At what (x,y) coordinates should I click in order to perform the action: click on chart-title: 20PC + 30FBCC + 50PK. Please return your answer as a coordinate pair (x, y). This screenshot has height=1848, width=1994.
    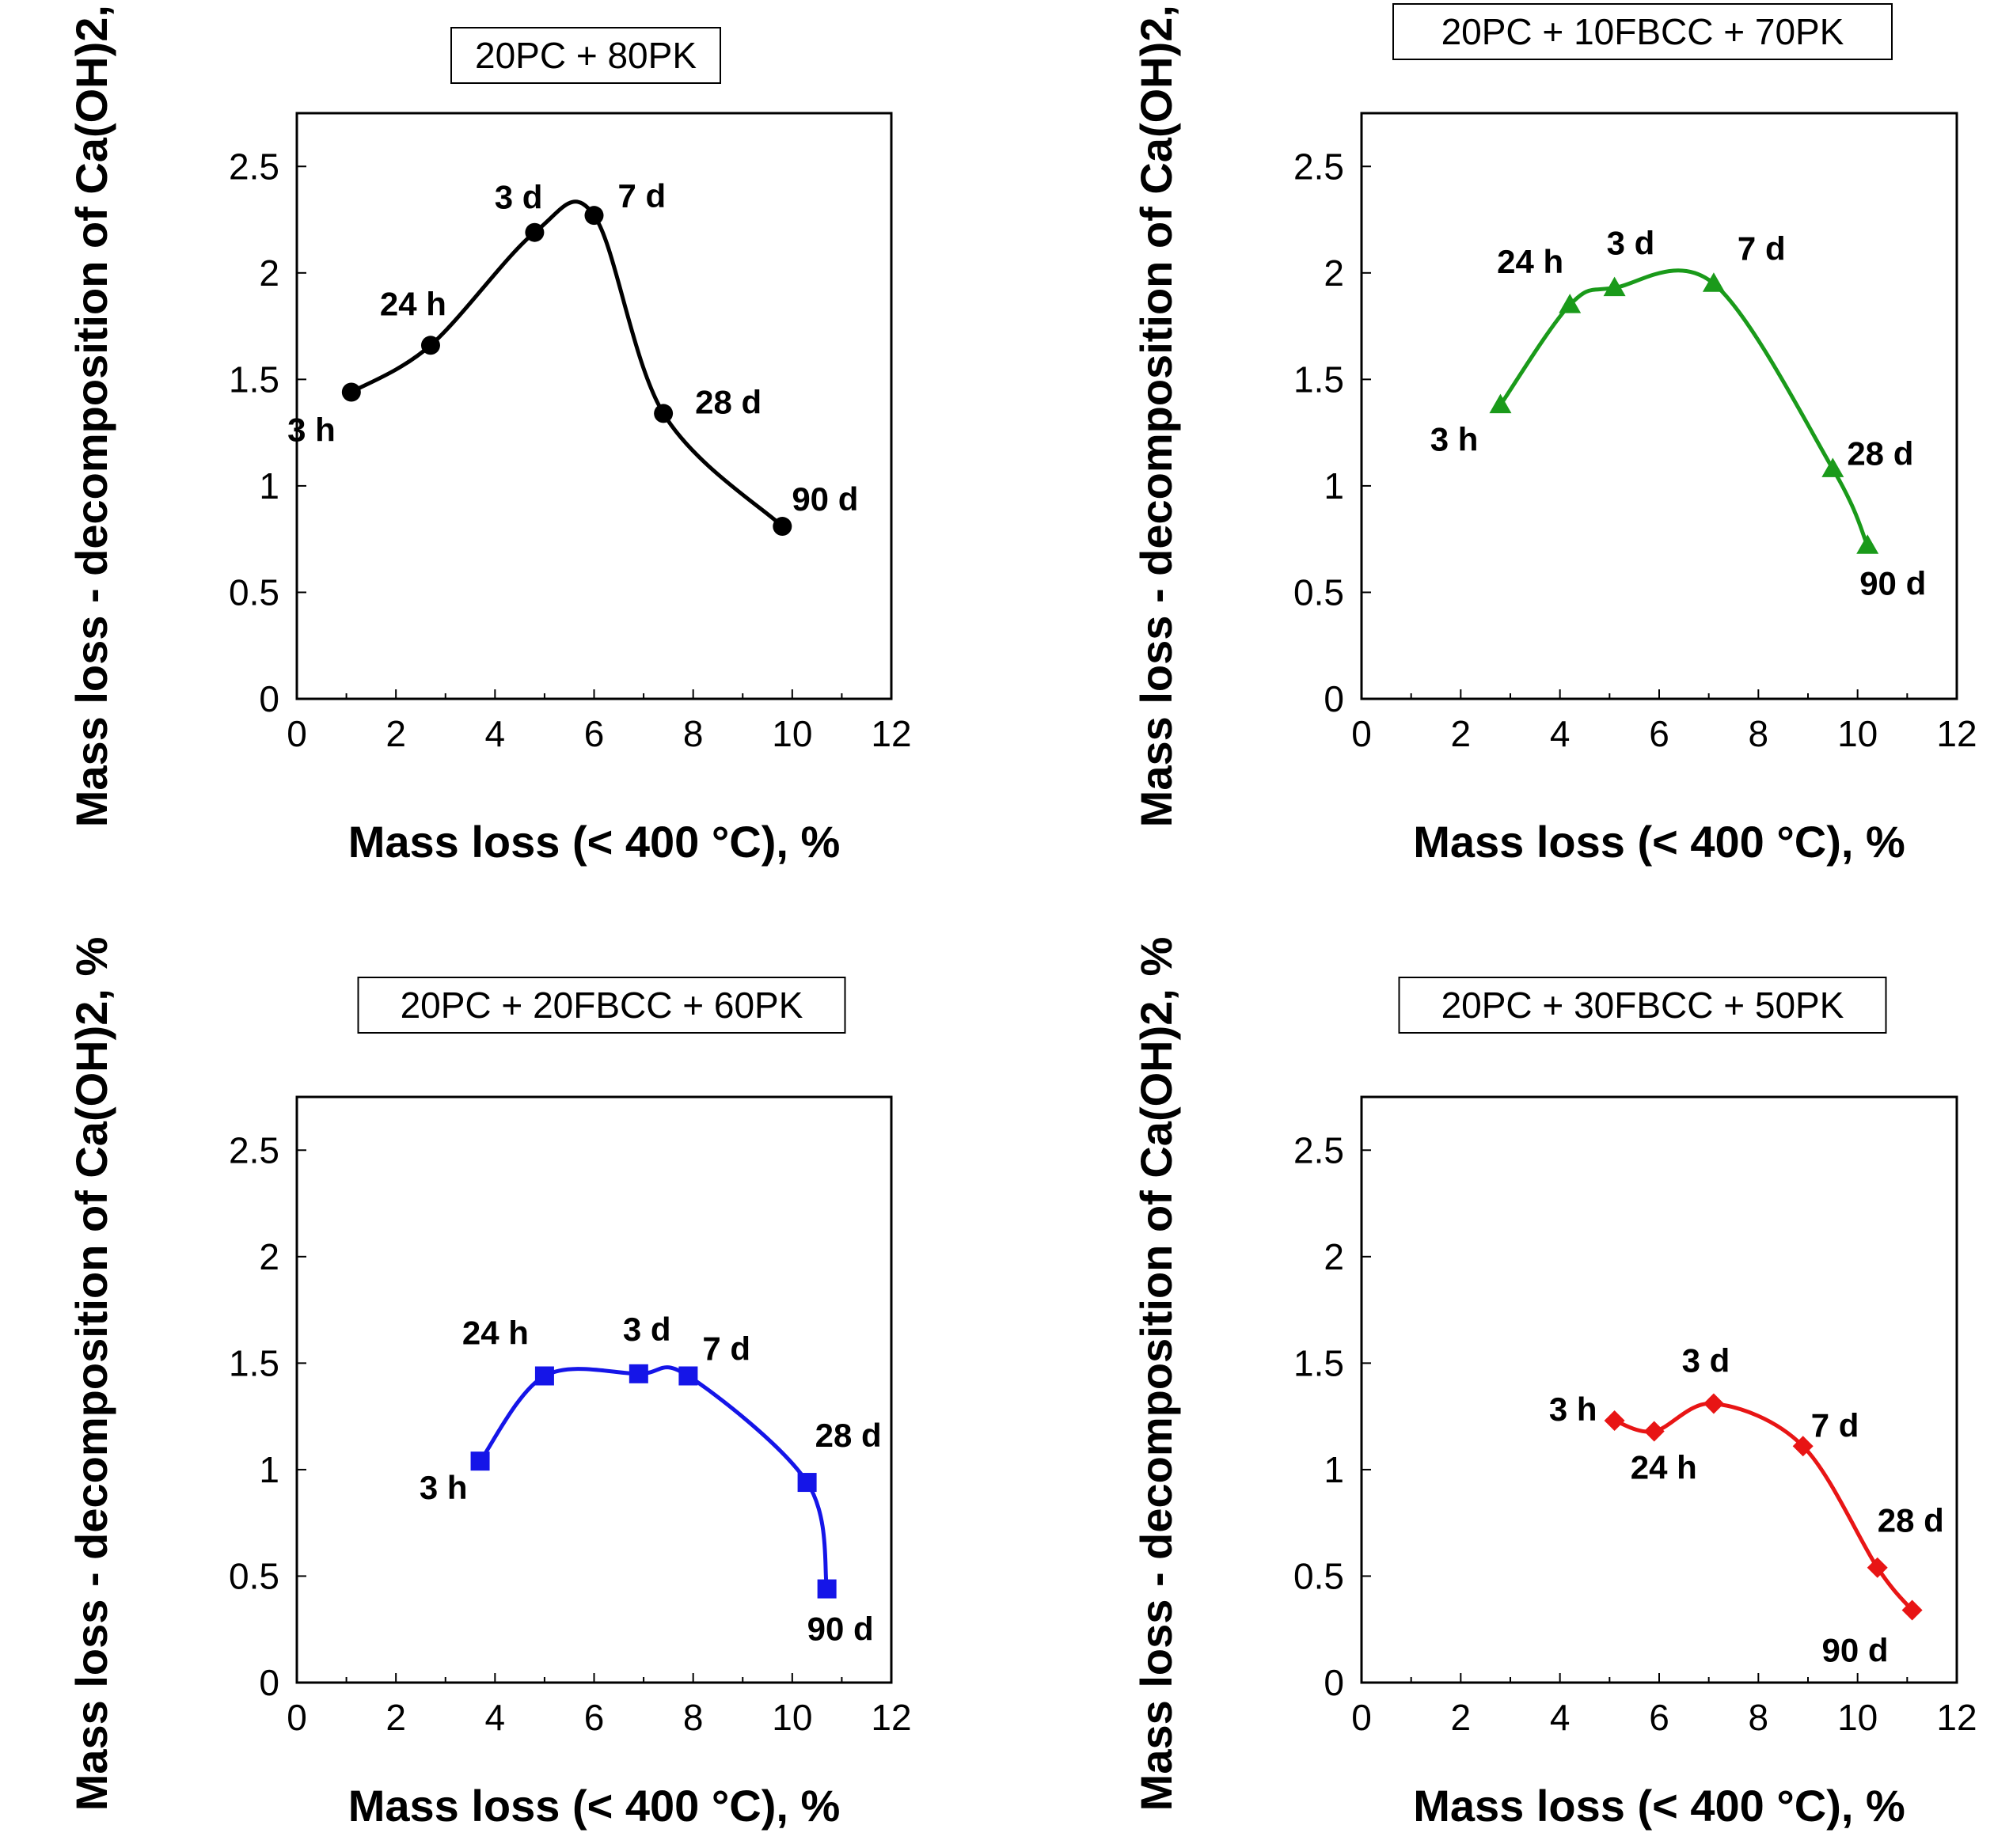
    Looking at the image, I should click on (1642, 1005).